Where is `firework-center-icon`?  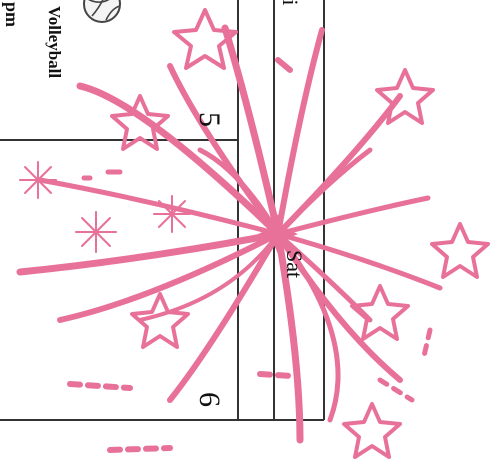 firework-center-icon is located at coordinates (278, 234).